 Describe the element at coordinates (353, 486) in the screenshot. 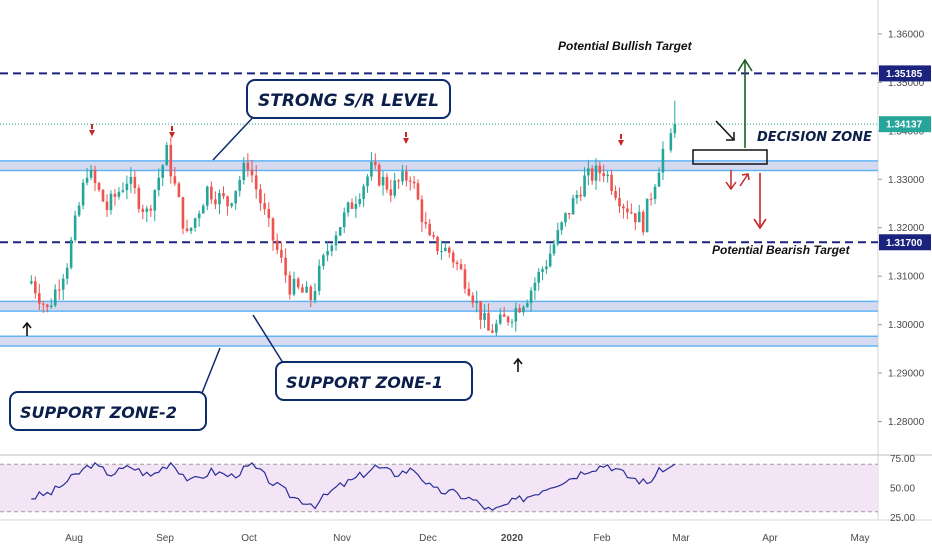

I see `rsi-line` at that location.